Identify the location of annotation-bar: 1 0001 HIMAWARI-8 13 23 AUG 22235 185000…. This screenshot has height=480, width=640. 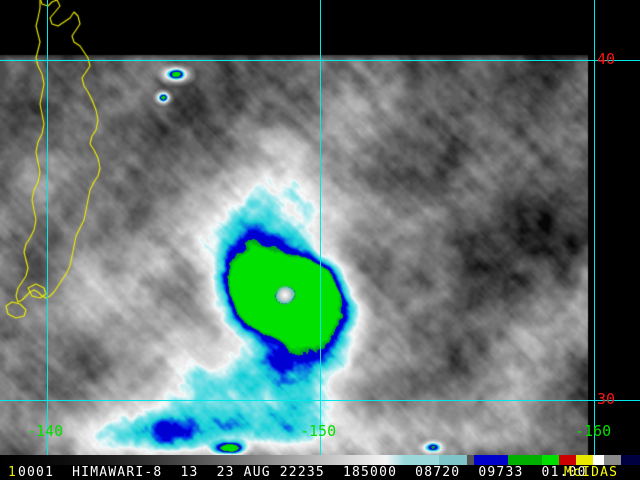
(320, 472).